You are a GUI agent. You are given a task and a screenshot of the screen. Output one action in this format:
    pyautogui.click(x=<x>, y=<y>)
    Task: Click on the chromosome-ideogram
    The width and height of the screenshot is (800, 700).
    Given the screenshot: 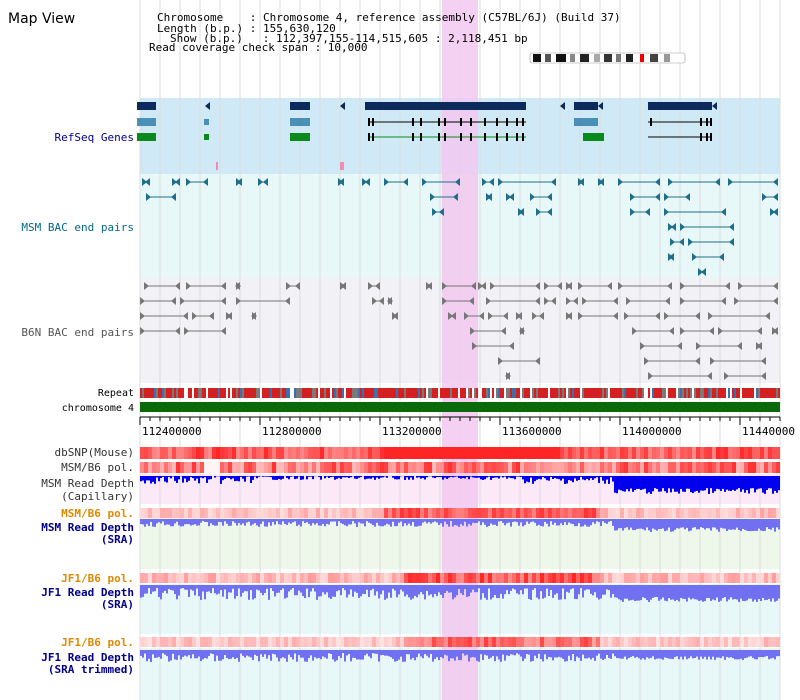 What is the action you would take?
    pyautogui.click(x=607, y=58)
    